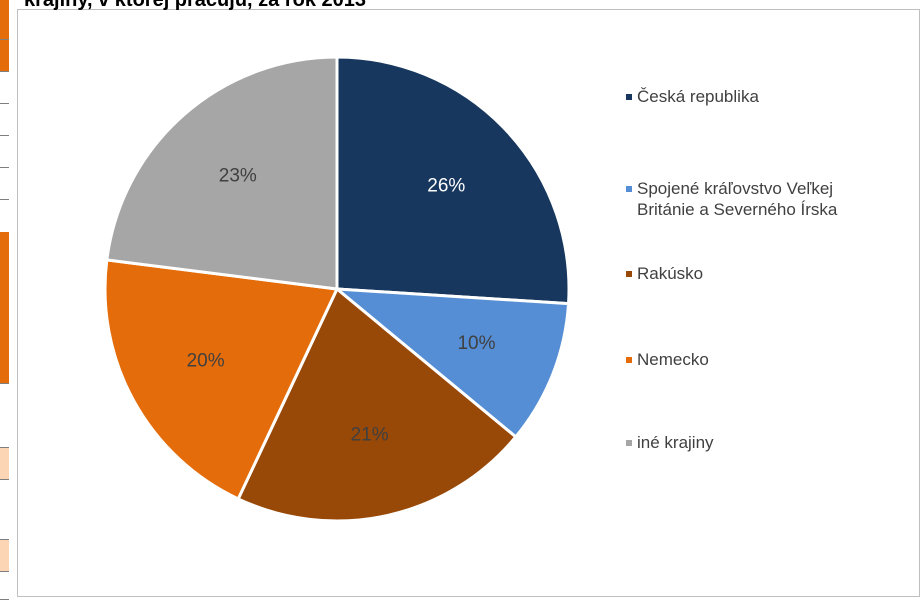 The width and height of the screenshot is (922, 600). What do you see at coordinates (771, 442) in the screenshot?
I see `legend-item-ine-krajiny: iné krajiny` at bounding box center [771, 442].